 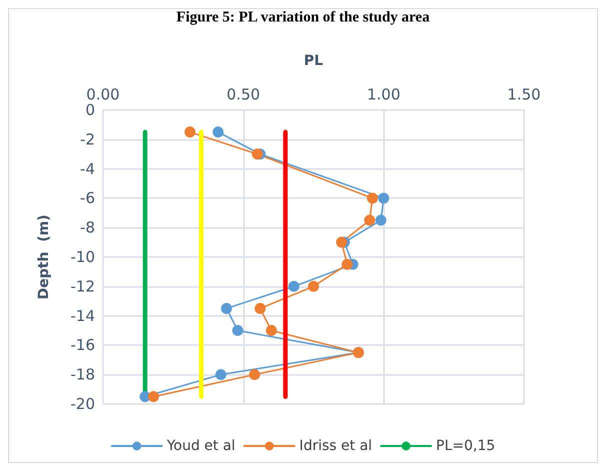 What do you see at coordinates (87, 139) in the screenshot?
I see `y-tick-label: -2` at bounding box center [87, 139].